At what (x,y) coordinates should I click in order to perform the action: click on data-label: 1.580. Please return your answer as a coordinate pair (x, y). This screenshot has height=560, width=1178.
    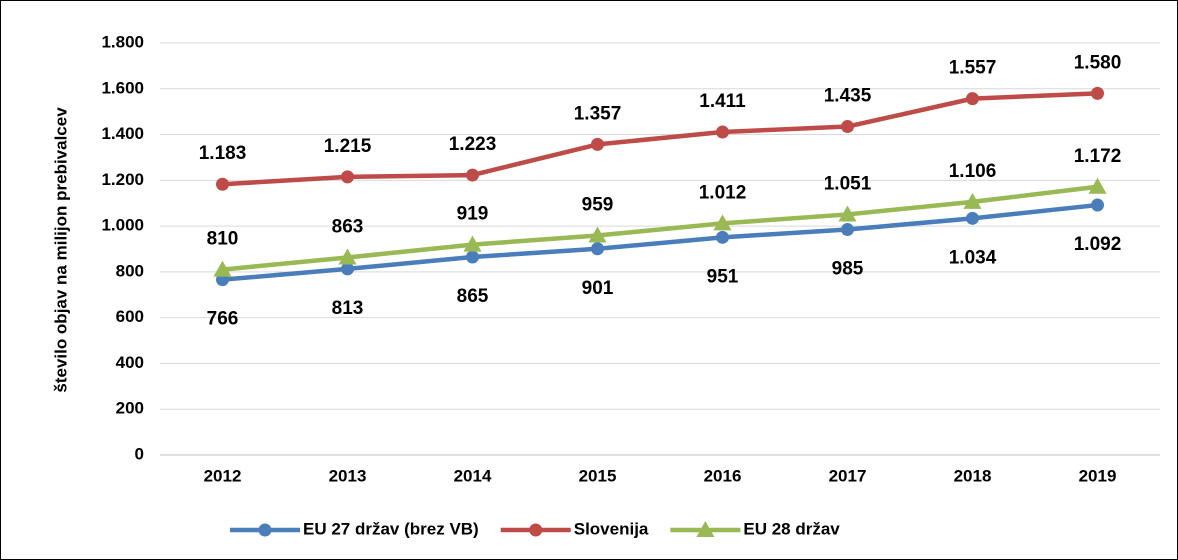
    Looking at the image, I should click on (1098, 62).